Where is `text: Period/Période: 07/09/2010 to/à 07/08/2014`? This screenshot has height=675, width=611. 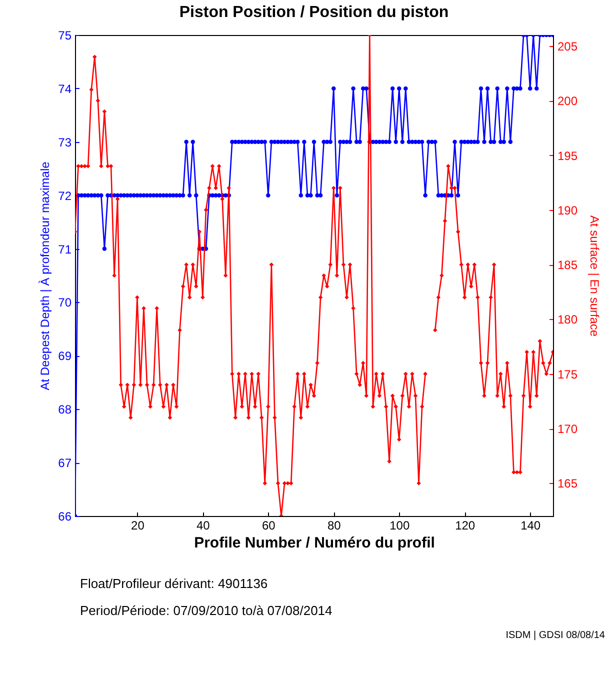 text: Period/Période: 07/09/2010 to/à 07/08/2014 is located at coordinates (206, 610).